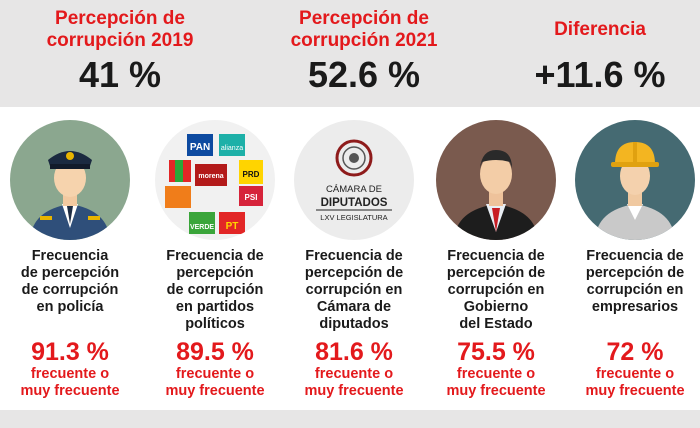 This screenshot has width=700, height=428. What do you see at coordinates (364, 52) in the screenshot?
I see `metric-2021: Percepción de corrupción 2021 52.6 %` at bounding box center [364, 52].